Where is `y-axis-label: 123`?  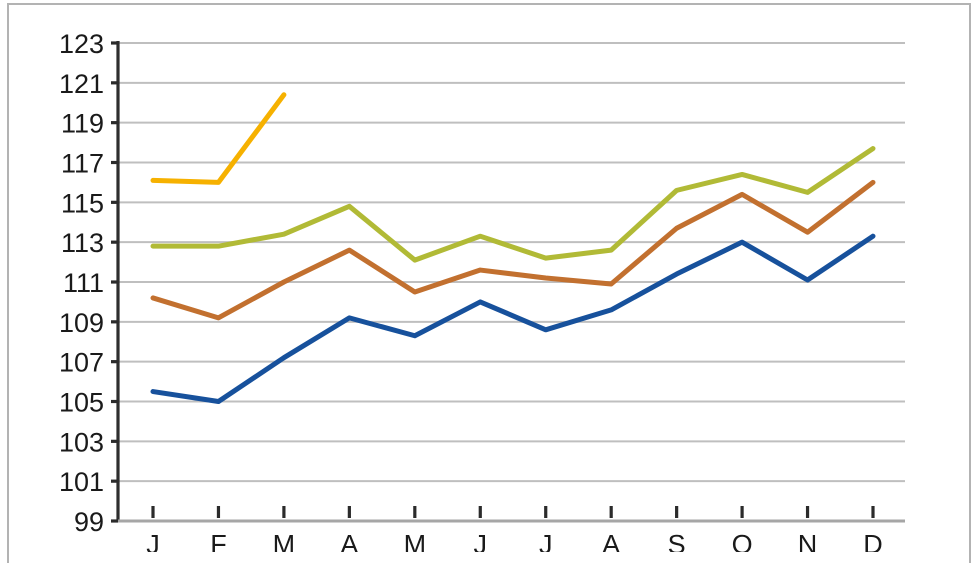
y-axis-label: 123 is located at coordinates (81, 44).